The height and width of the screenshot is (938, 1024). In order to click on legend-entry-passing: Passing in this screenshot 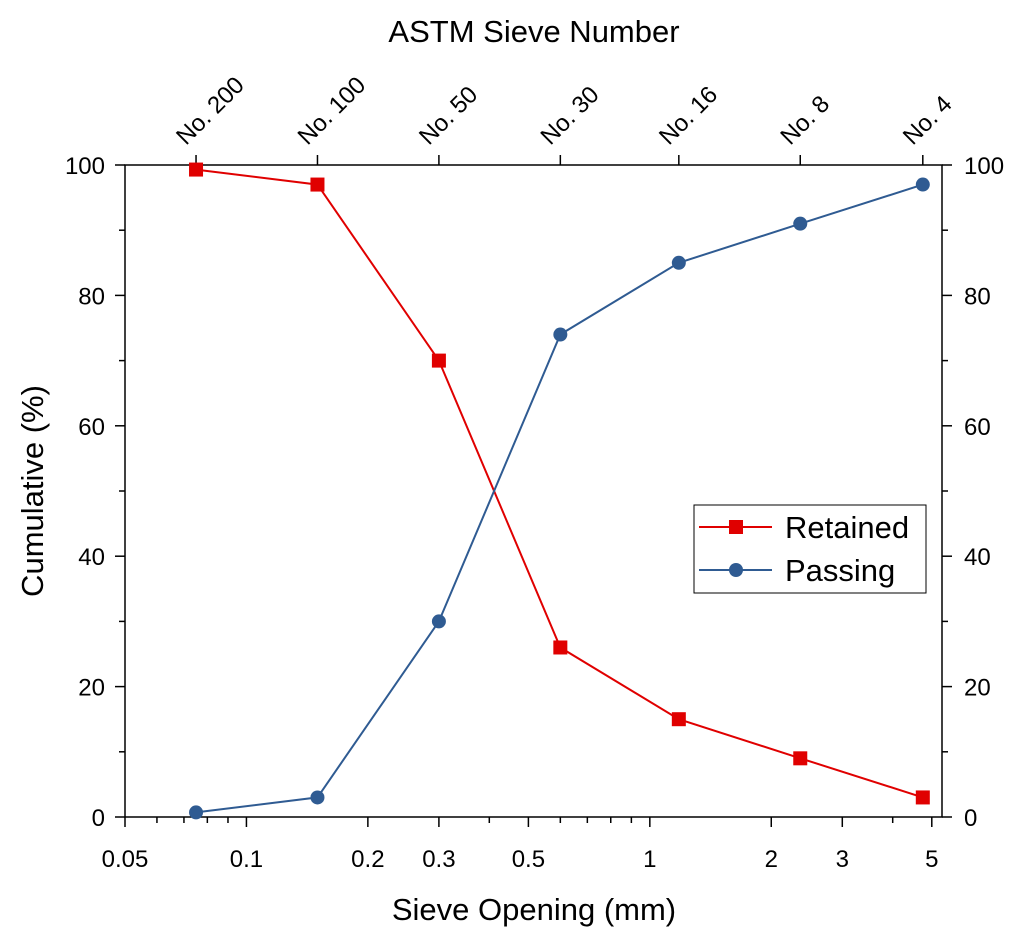, I will do `click(797, 570)`.